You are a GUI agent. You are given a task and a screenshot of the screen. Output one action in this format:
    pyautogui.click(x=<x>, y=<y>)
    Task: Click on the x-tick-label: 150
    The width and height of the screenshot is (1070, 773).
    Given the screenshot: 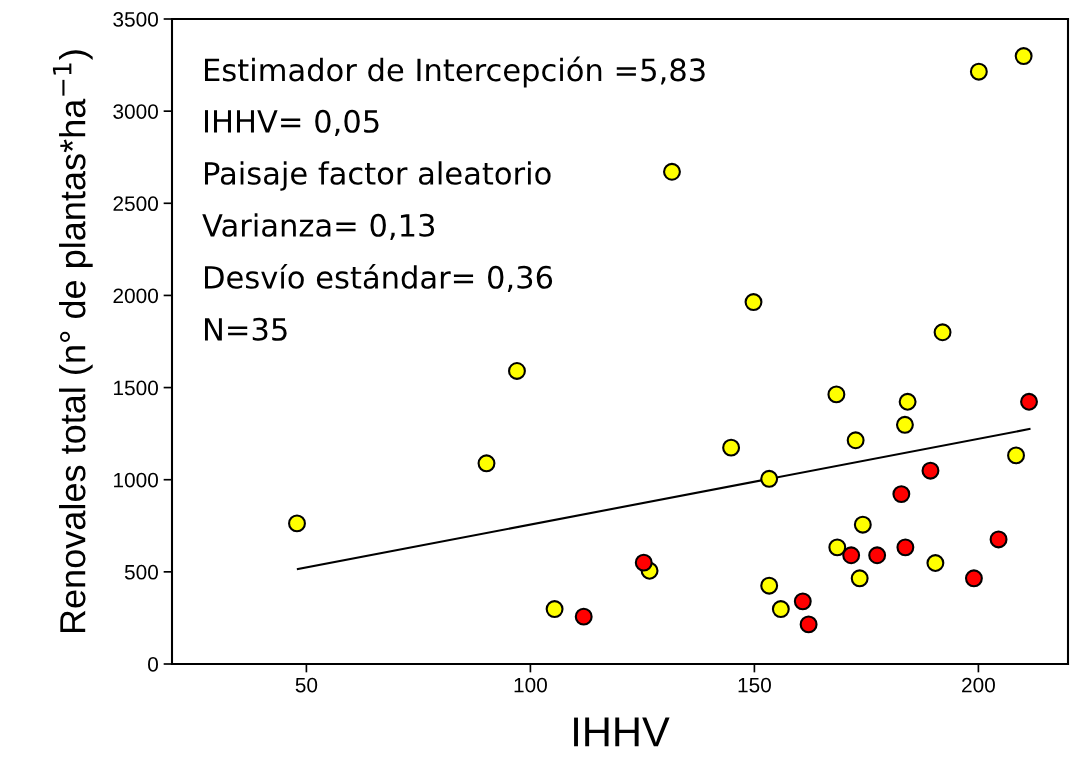 What is the action you would take?
    pyautogui.click(x=754, y=685)
    